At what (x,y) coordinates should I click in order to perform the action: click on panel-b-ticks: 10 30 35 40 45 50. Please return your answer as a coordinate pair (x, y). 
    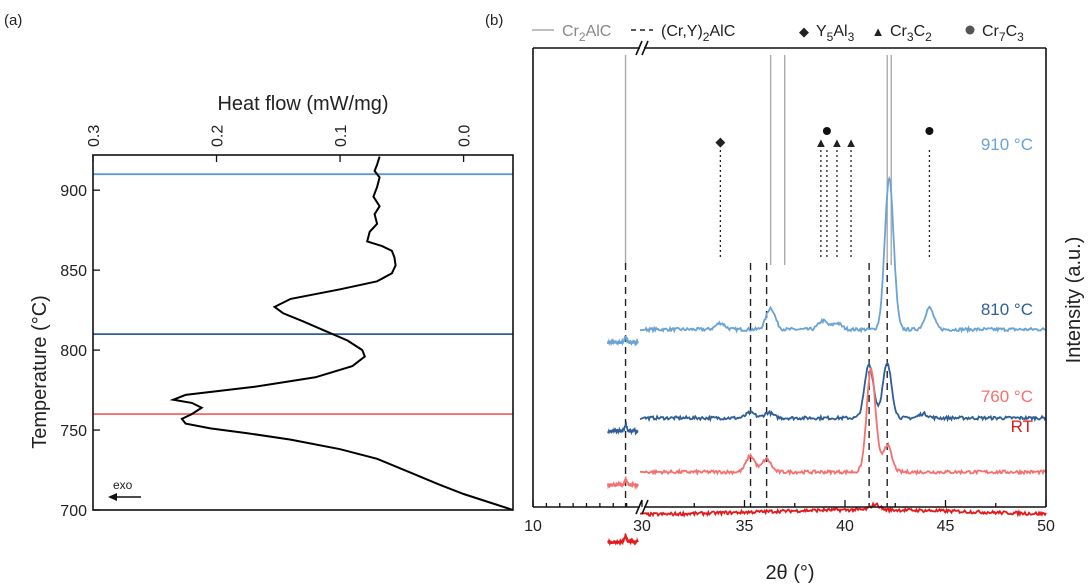
    Looking at the image, I should click on (789, 517).